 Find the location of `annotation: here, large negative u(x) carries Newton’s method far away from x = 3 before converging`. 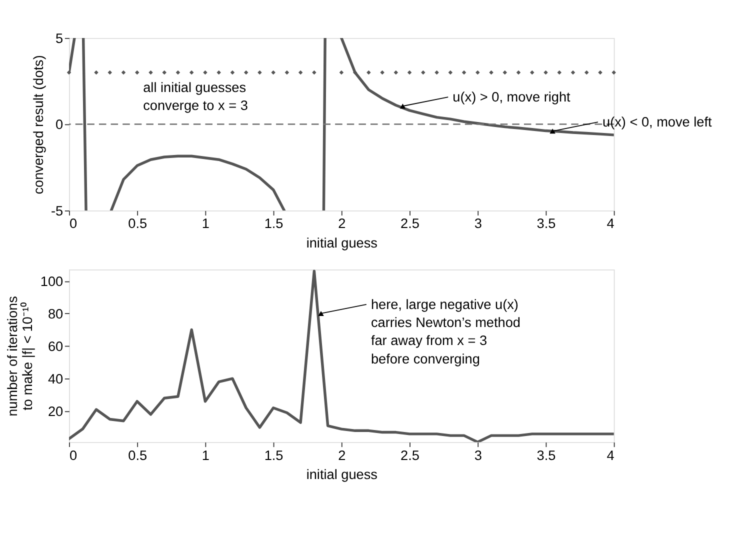

annotation: here, large negative u(x) carries Newton’s method far away from x = 3 before converging is located at coordinates (445, 331).